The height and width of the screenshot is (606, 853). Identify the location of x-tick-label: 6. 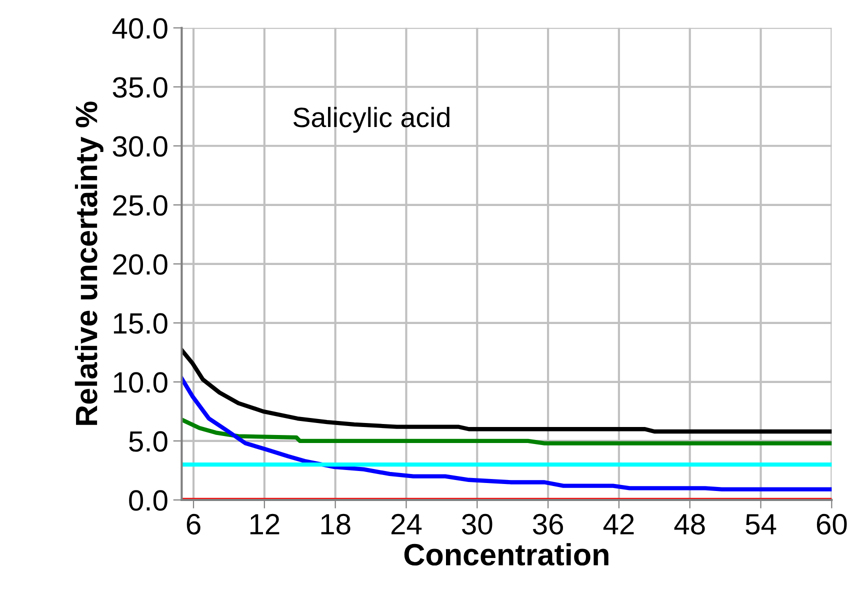
(193, 524).